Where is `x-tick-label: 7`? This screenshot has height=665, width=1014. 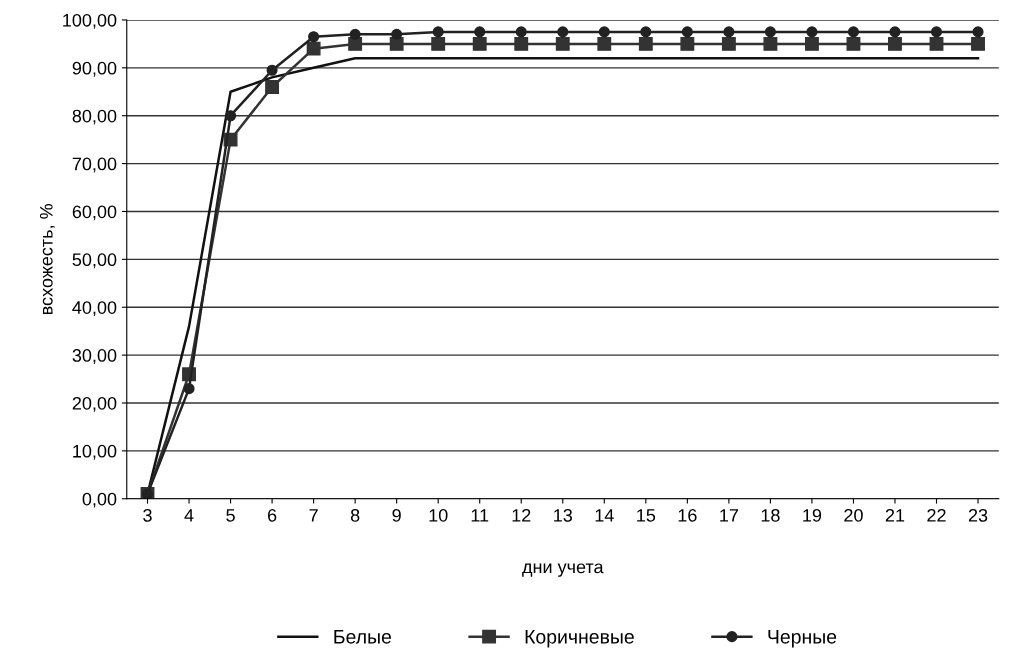
x-tick-label: 7 is located at coordinates (313, 515).